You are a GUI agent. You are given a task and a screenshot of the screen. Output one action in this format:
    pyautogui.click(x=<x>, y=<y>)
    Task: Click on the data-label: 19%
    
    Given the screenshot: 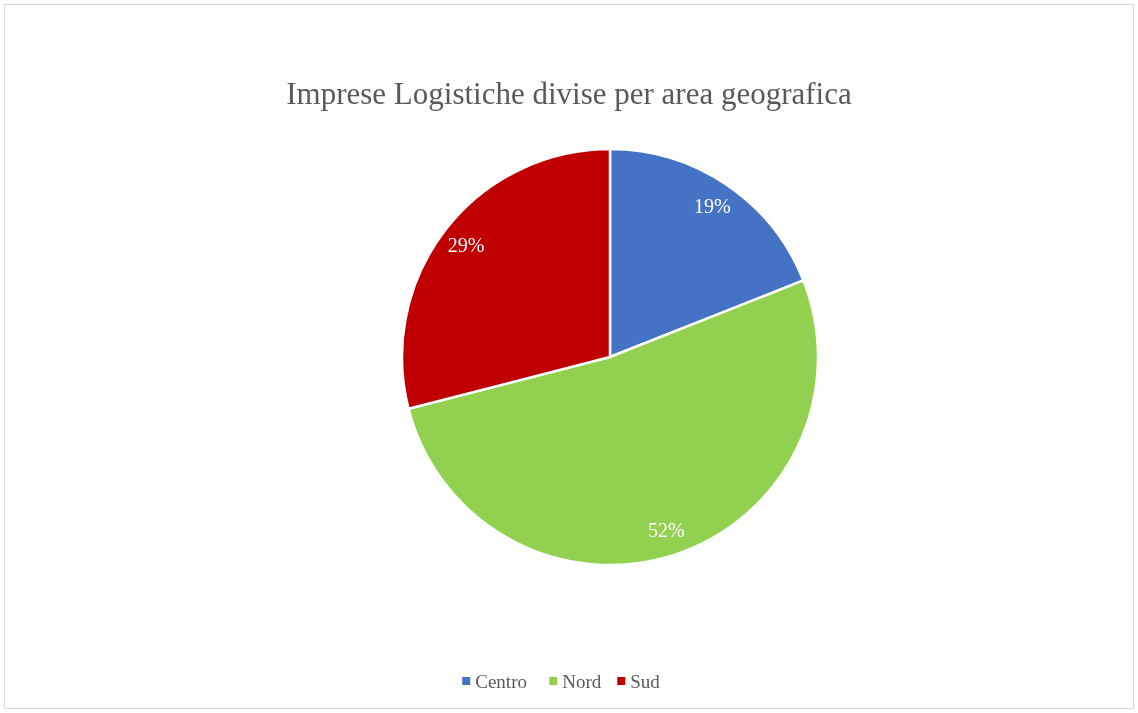 What is the action you would take?
    pyautogui.click(x=712, y=206)
    